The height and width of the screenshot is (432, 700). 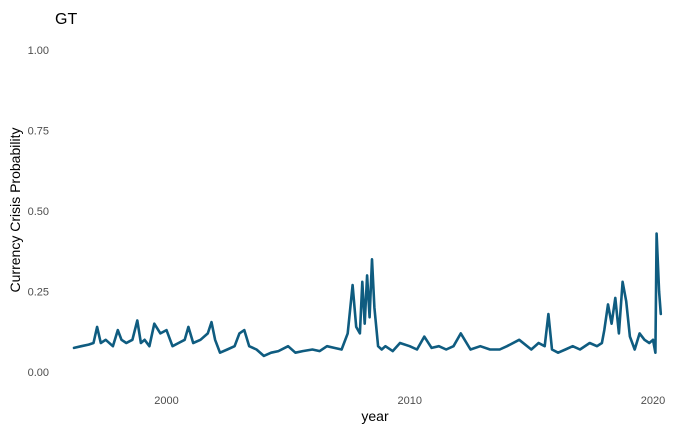 I want to click on chart-title: GT, so click(x=66, y=19).